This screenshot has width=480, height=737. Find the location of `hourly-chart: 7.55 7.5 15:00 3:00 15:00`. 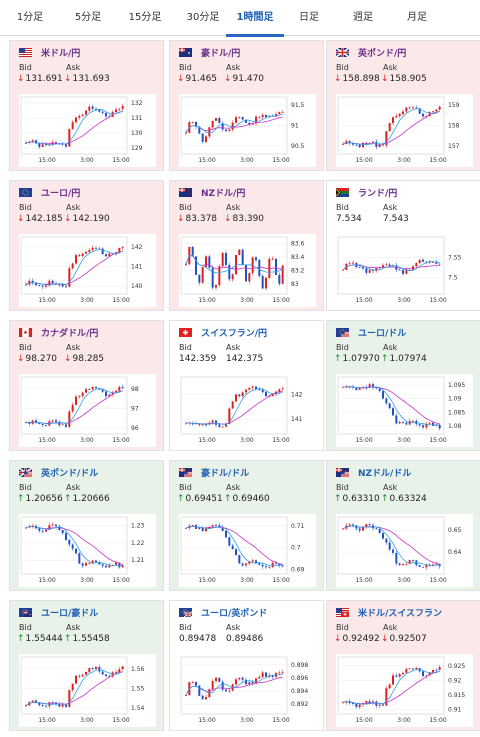

hourly-chart: 7.55 7.5 15:00 3:00 15:00 is located at coordinates (404, 270).